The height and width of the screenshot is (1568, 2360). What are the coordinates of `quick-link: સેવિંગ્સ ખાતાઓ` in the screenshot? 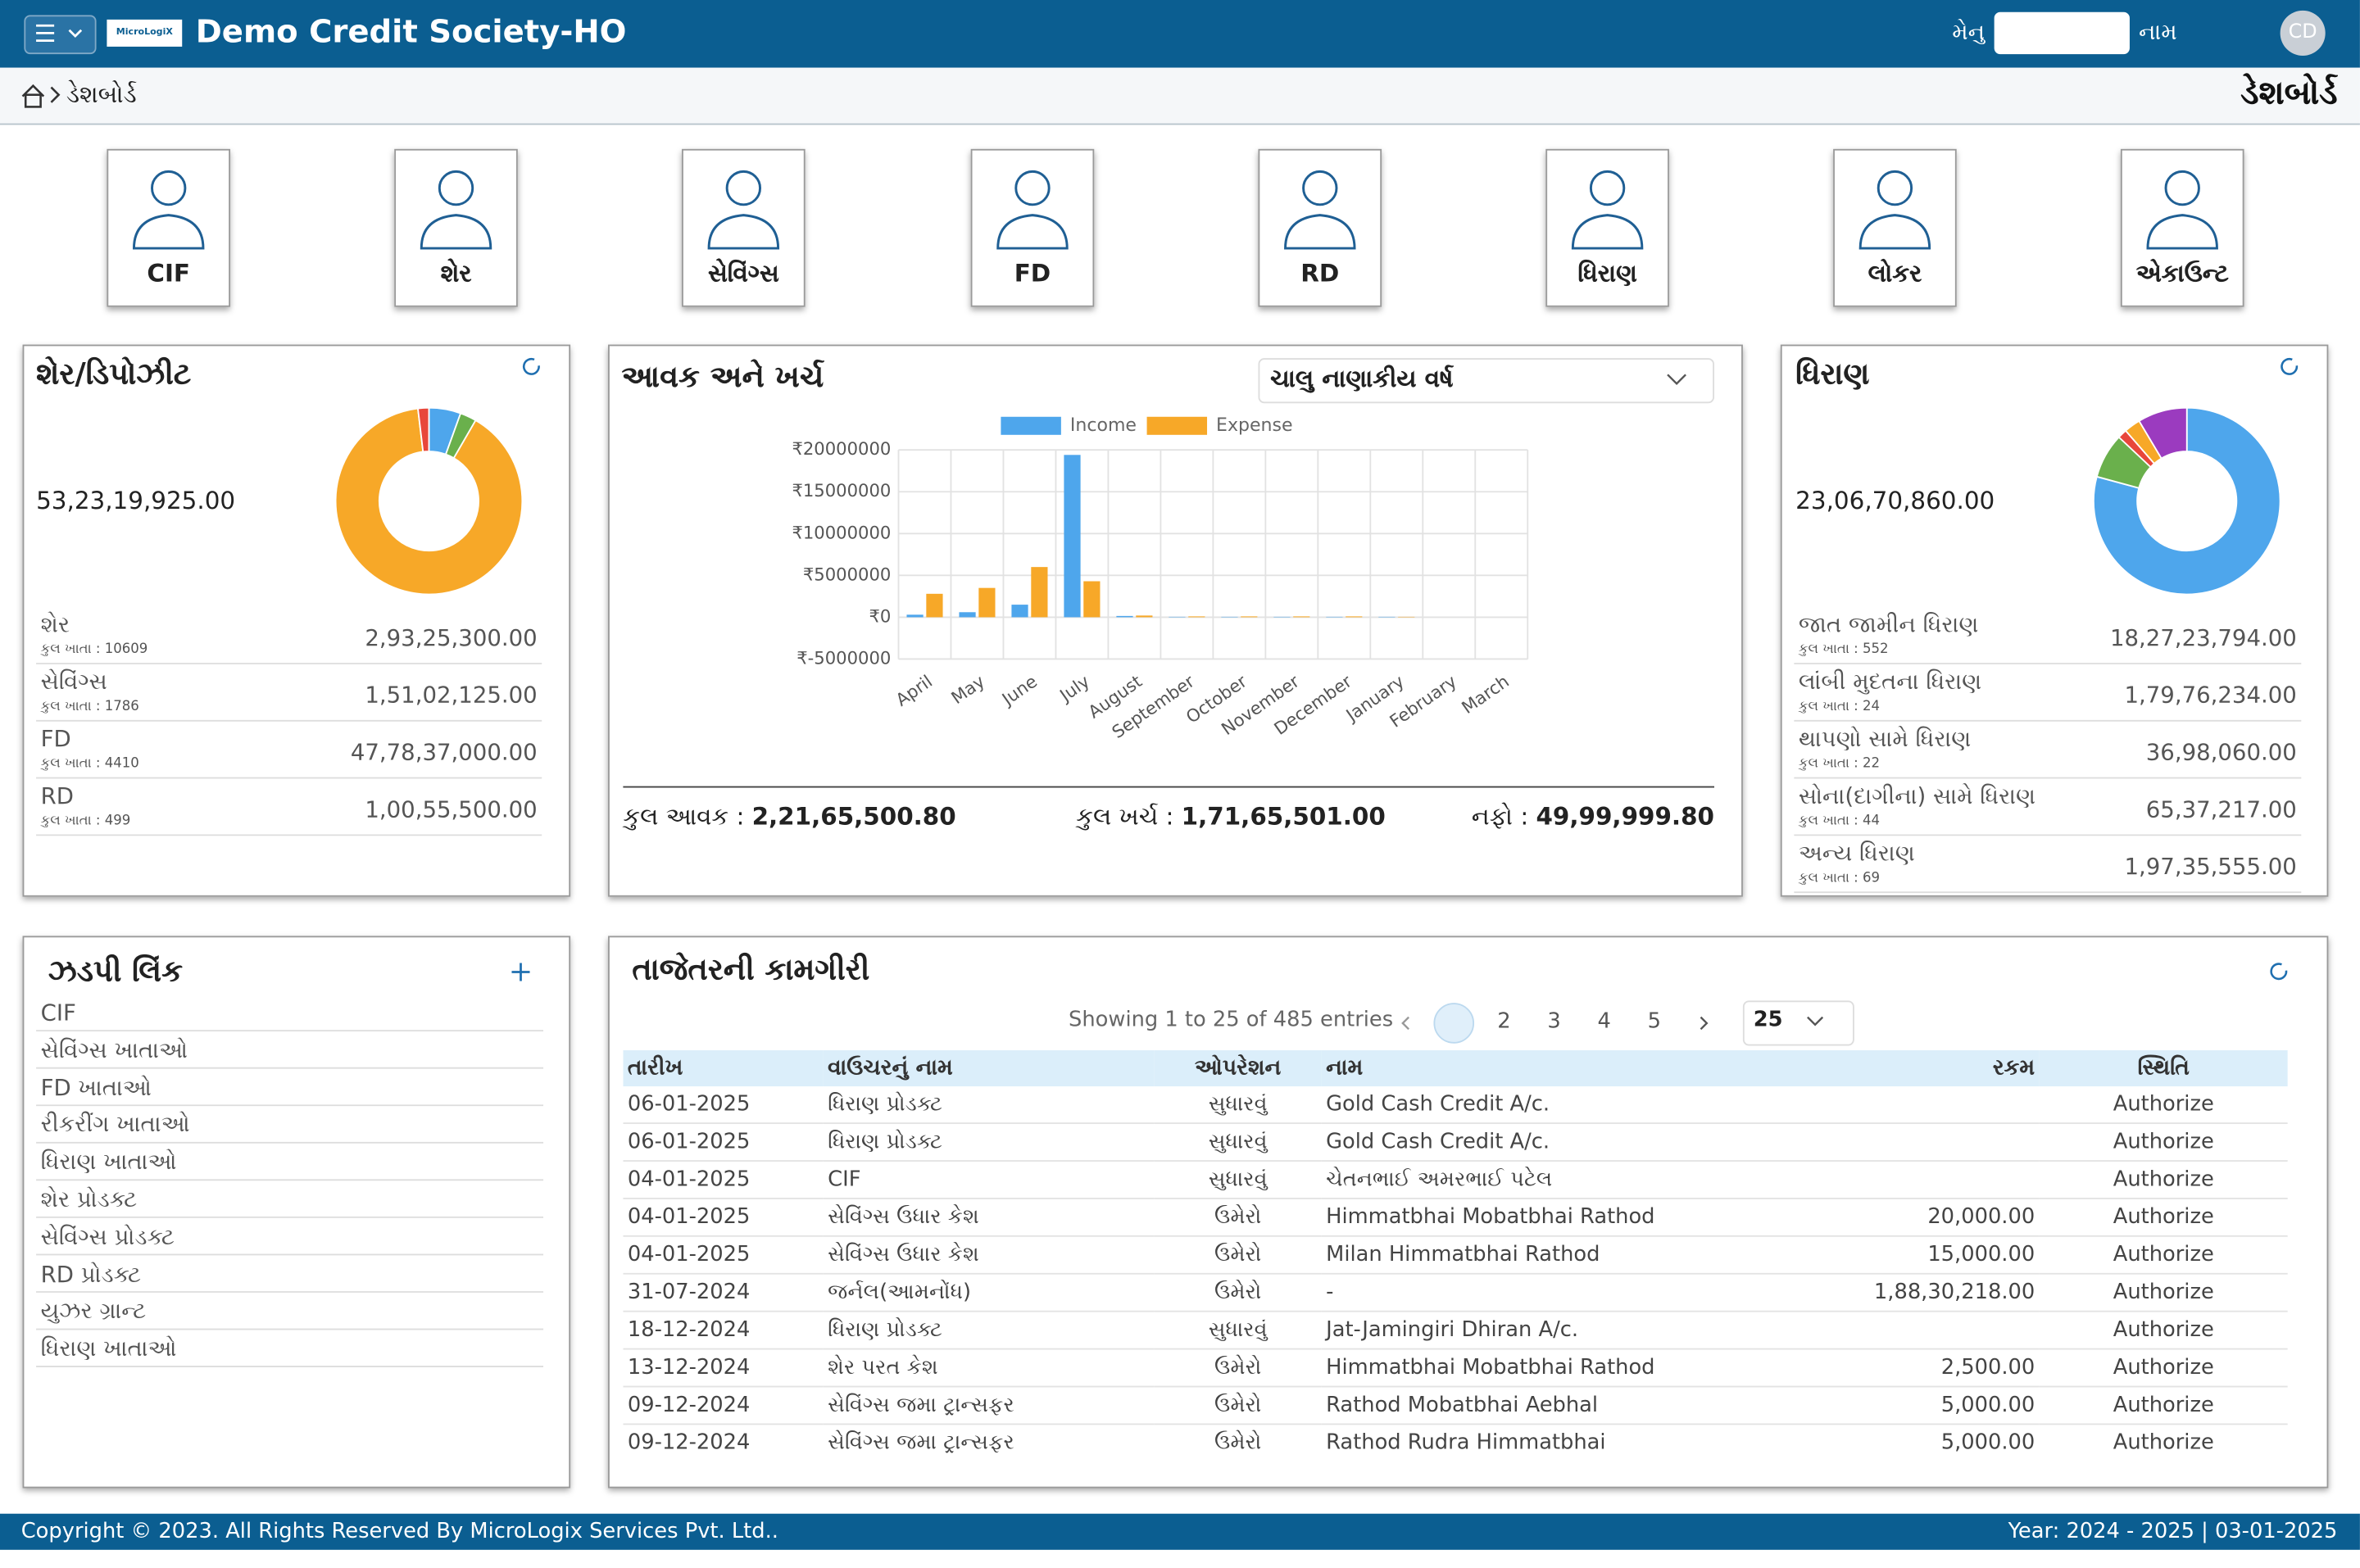 It's located at (114, 1050).